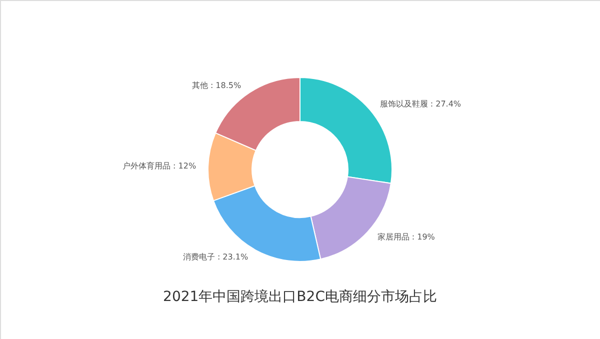 This screenshot has width=600, height=339. I want to click on slice-label: 家居用品 : 19%, so click(406, 237).